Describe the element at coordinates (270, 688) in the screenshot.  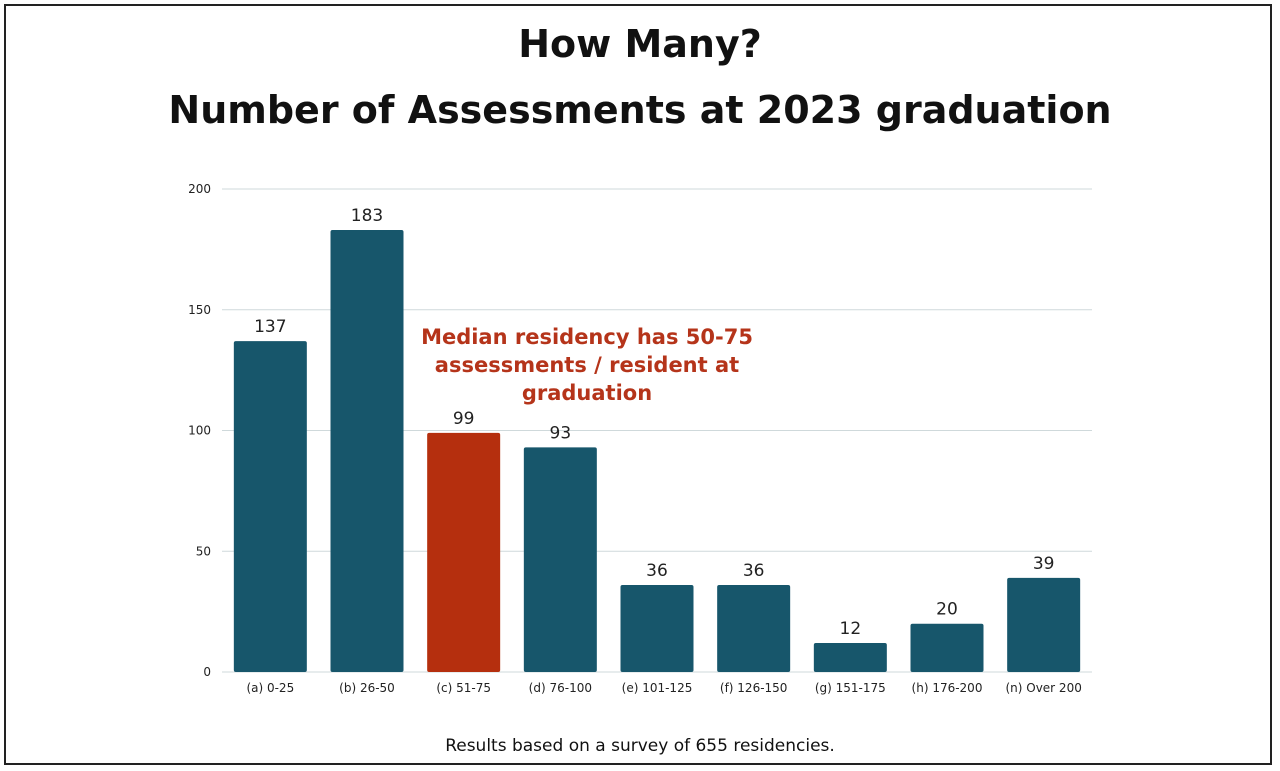
I see `x-tick-label: (a) 0-25` at that location.